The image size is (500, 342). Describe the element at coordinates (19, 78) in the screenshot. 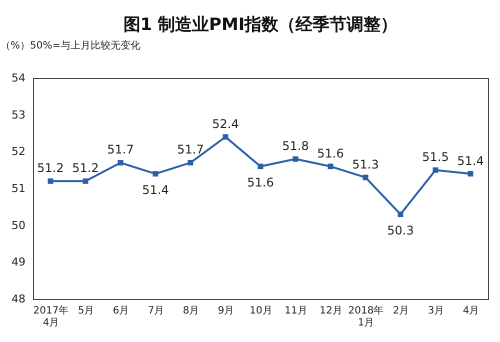

I see `y-tick-label: 54` at that location.